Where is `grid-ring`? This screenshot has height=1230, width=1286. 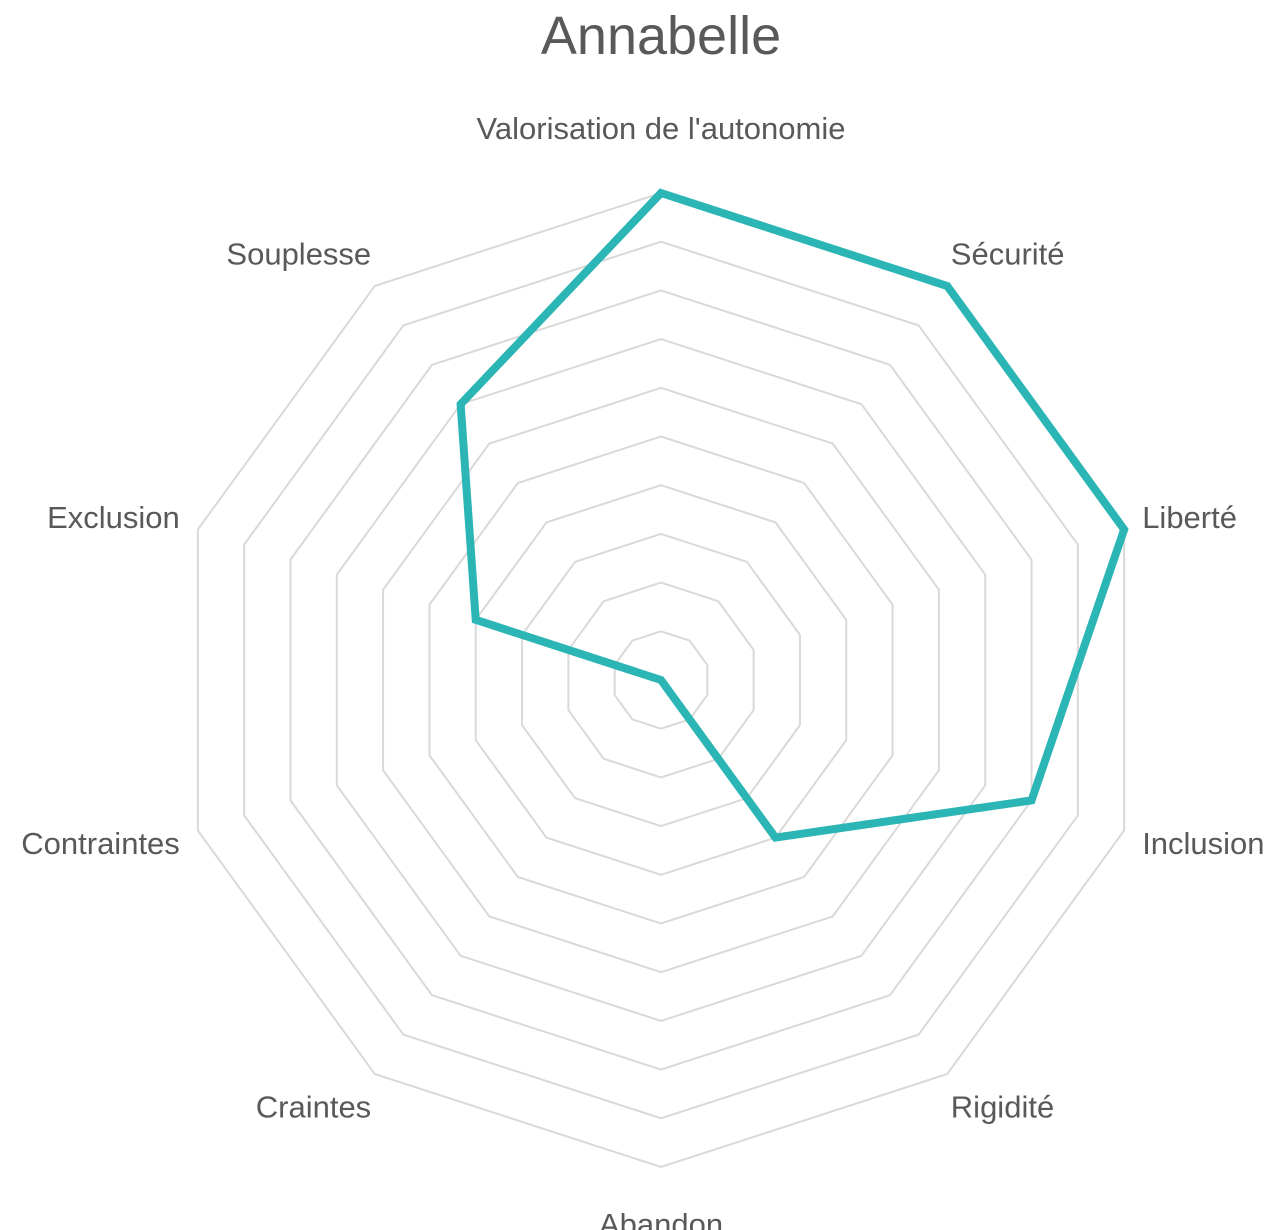
grid-ring is located at coordinates (661, 680).